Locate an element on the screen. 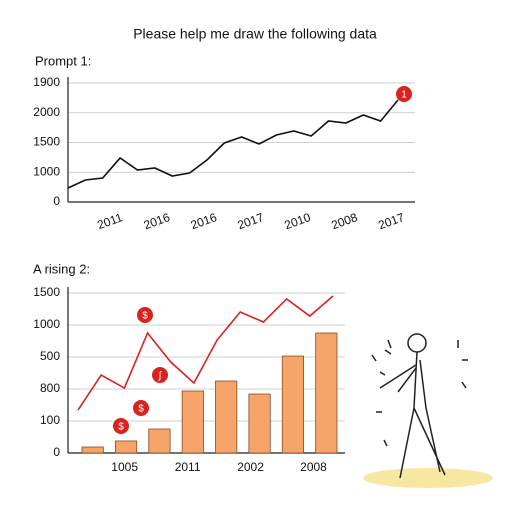  y-tick-label: 100 is located at coordinates (50, 420).